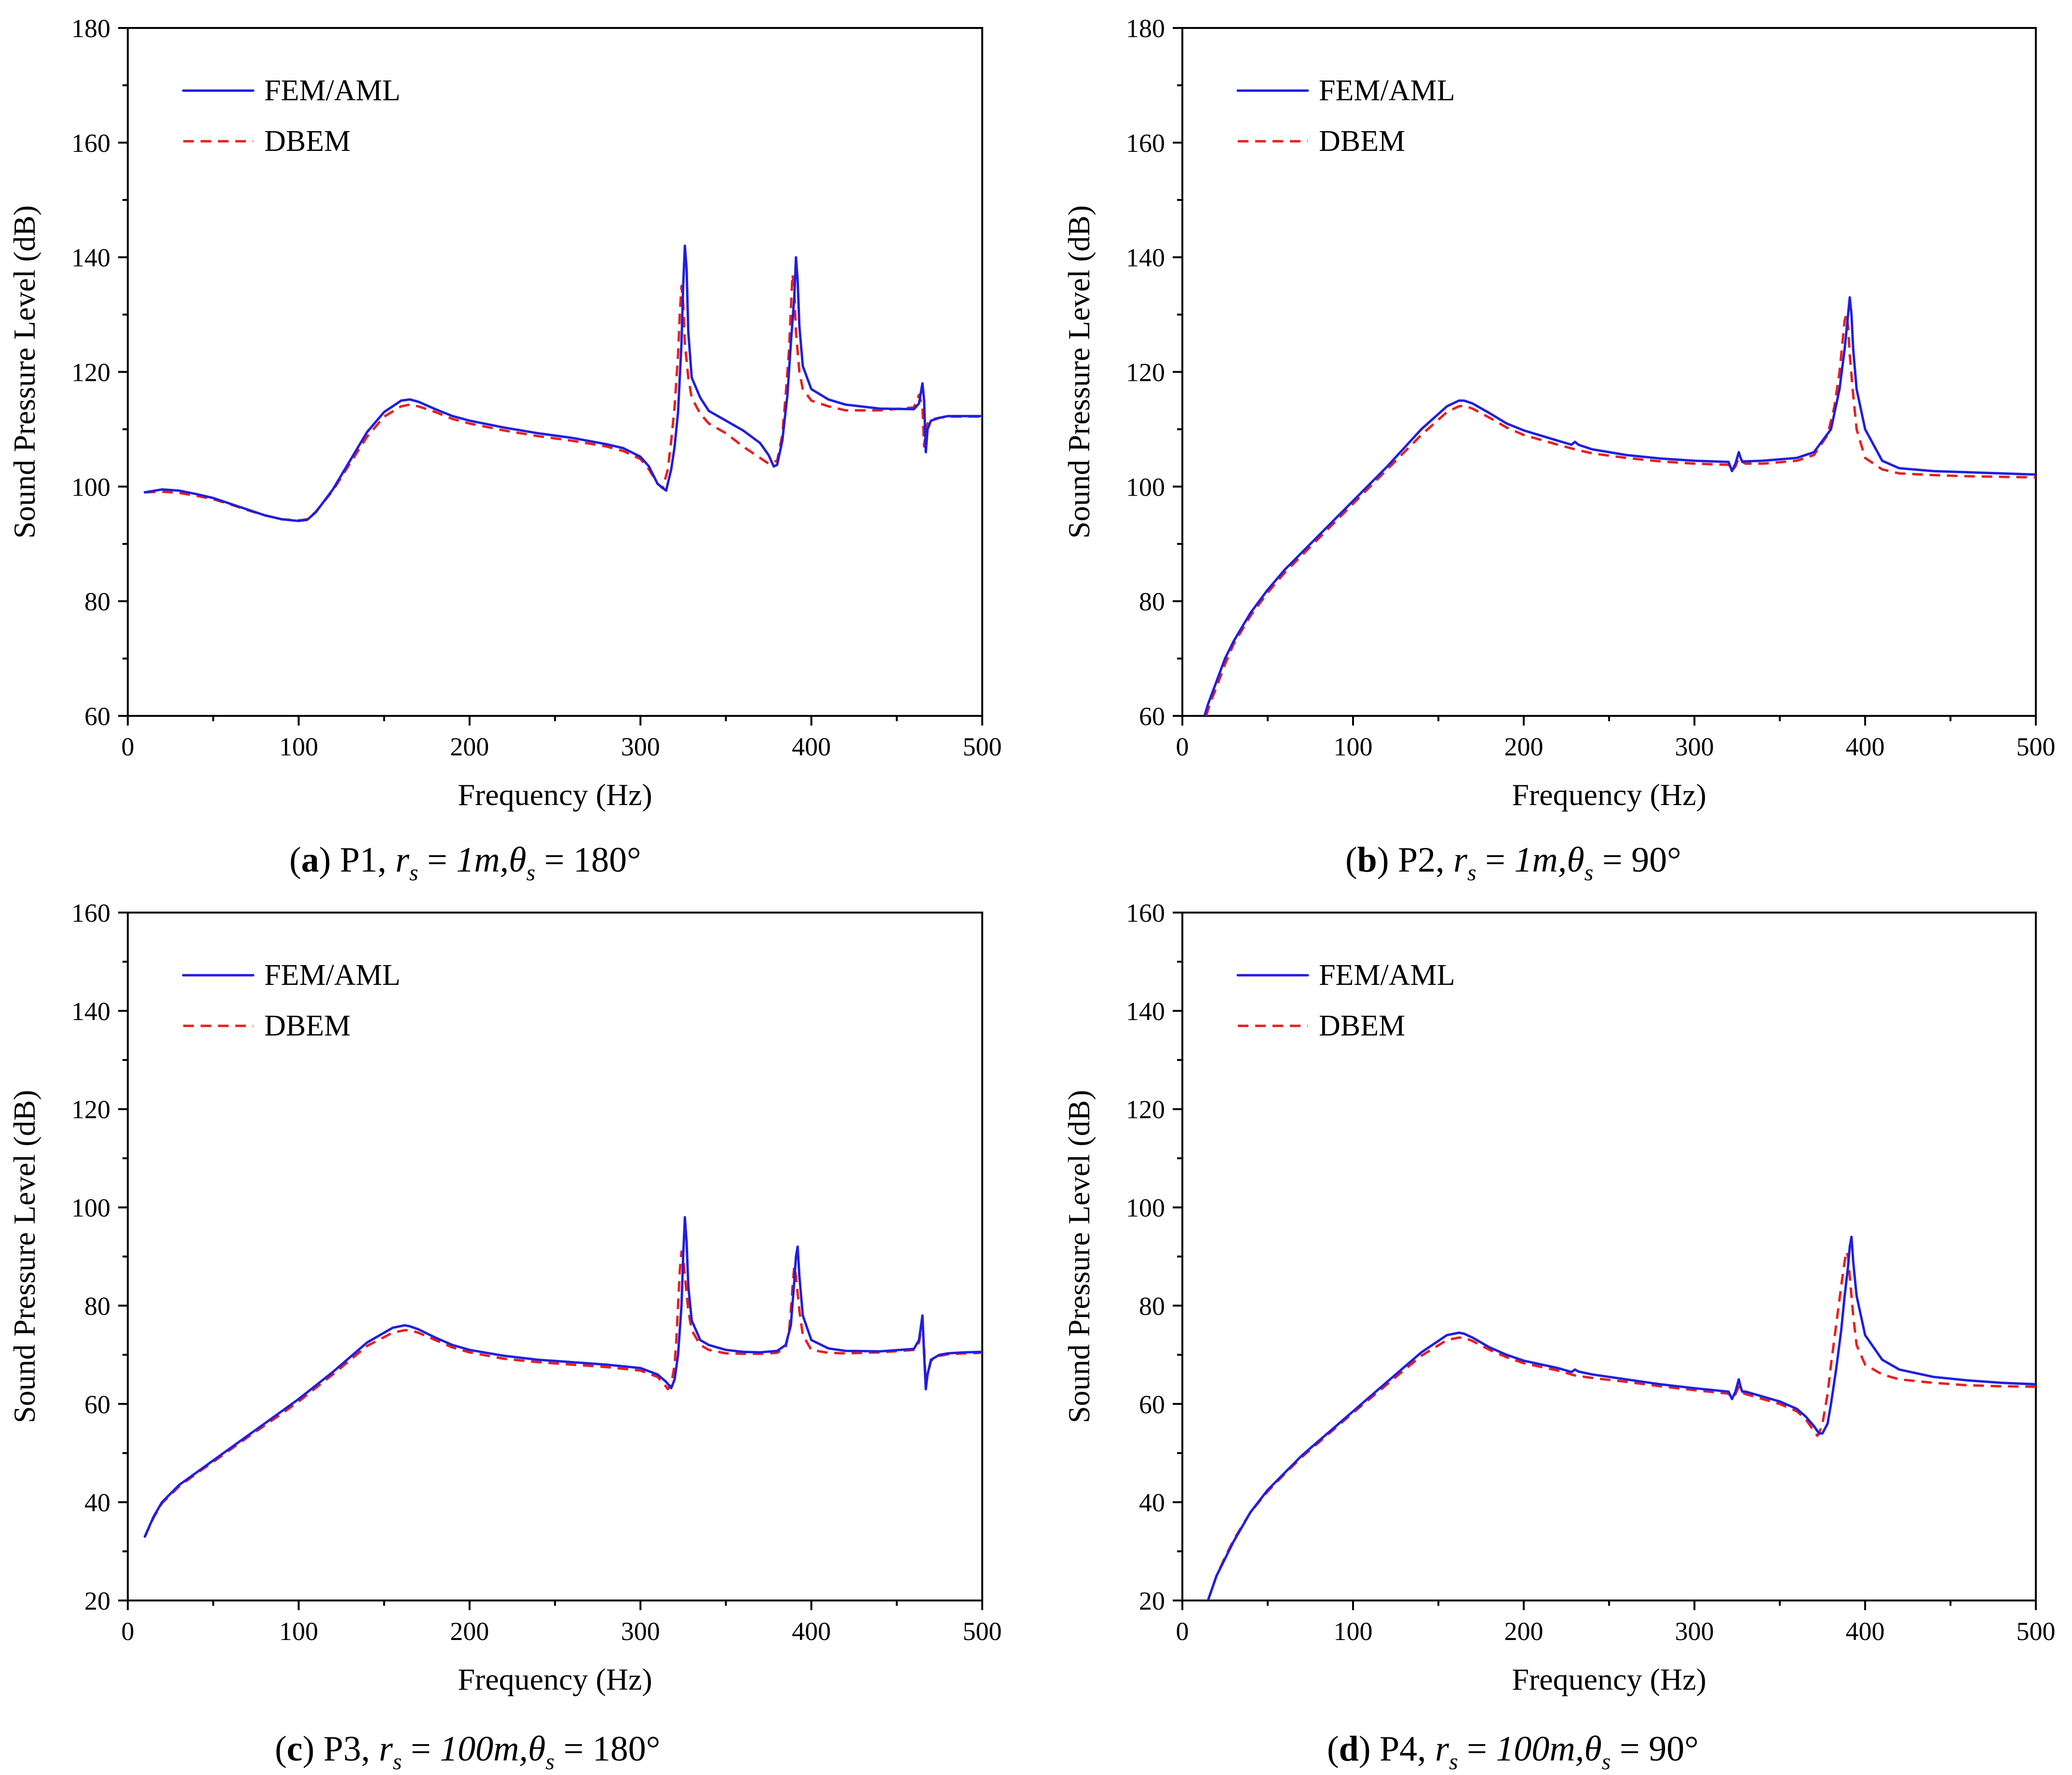  I want to click on panel-caption: (b) P2, rs = 1m,θs = 90°, so click(1513, 863).